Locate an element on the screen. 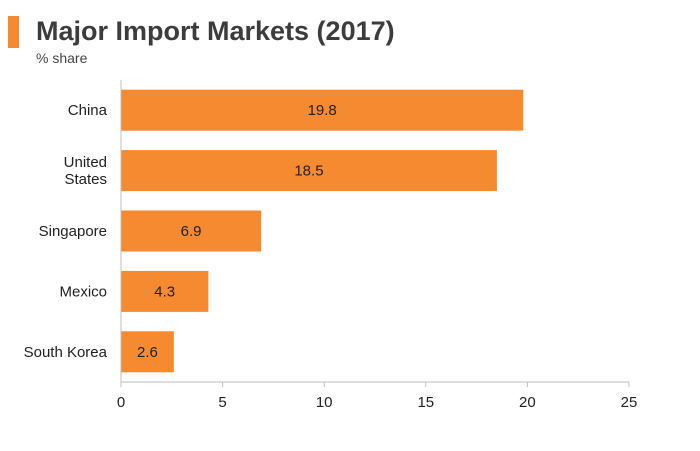 The image size is (700, 451). x-tick-label-4: 20 is located at coordinates (527, 402).